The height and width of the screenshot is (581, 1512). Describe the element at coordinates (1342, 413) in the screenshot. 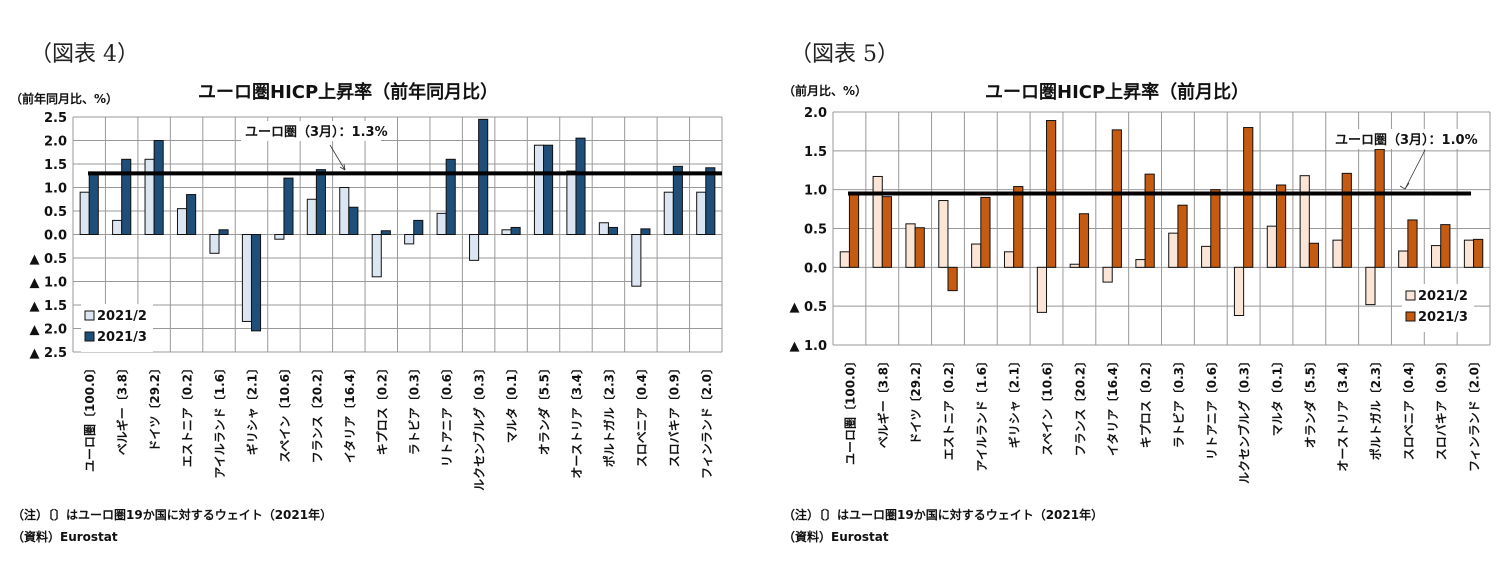

I see `category-label: オーストリア〔3.4〕` at that location.